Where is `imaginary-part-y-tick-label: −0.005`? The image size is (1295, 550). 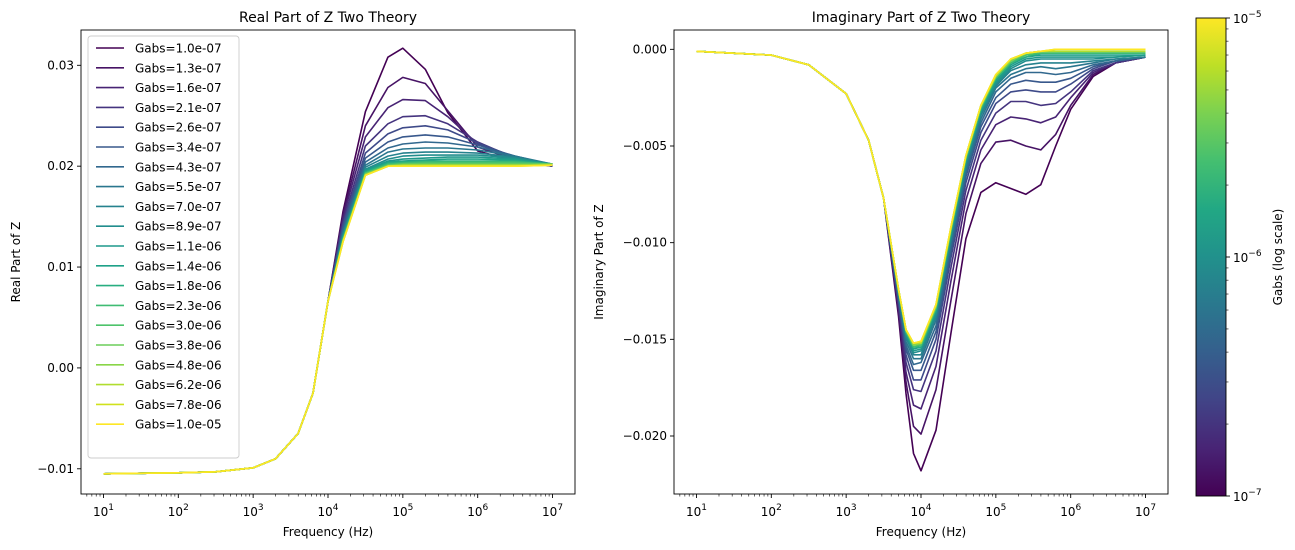
imaginary-part-y-tick-label: −0.005 is located at coordinates (645, 146).